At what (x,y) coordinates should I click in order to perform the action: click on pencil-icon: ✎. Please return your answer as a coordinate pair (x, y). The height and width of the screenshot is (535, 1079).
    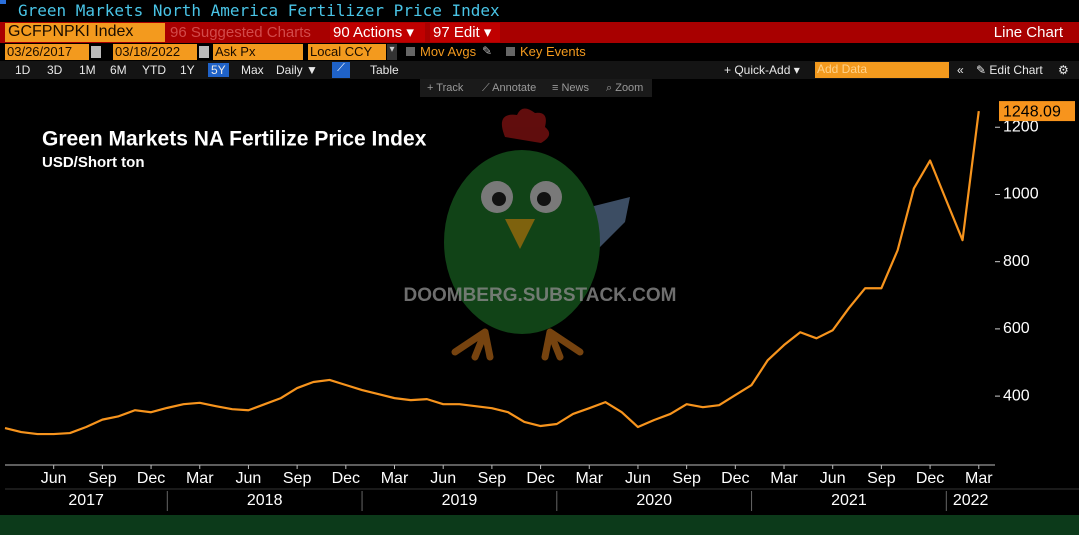
    Looking at the image, I should click on (487, 51).